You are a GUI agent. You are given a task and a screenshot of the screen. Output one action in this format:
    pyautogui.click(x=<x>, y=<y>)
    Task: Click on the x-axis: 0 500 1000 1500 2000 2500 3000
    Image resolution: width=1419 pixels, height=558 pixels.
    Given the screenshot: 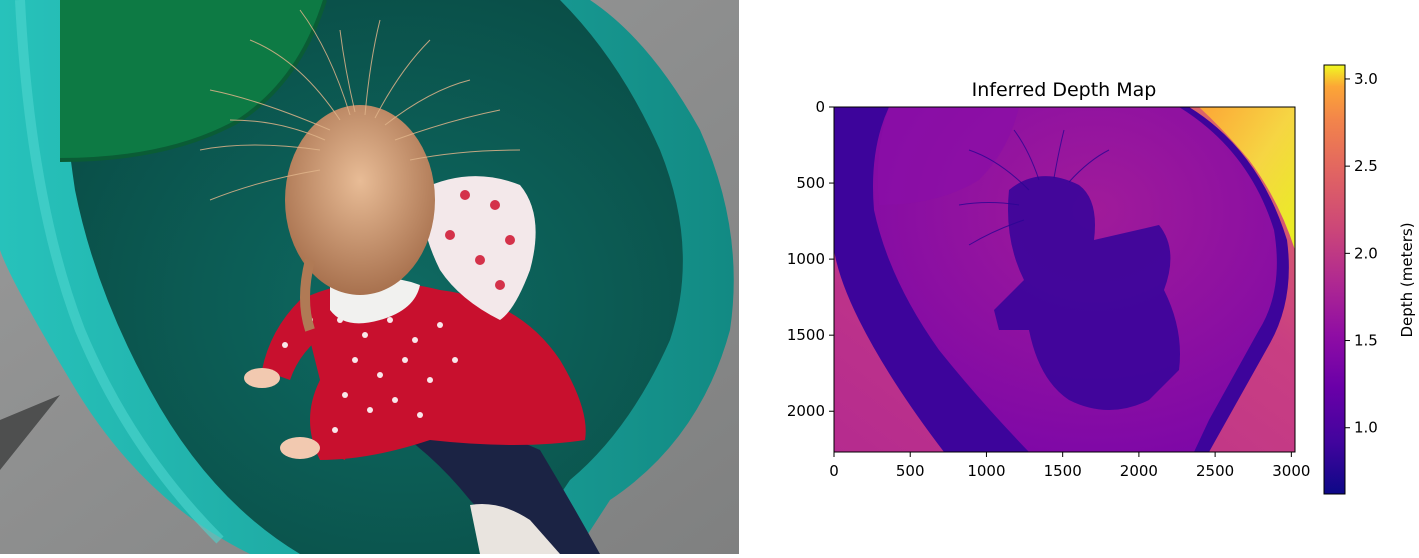 What is the action you would take?
    pyautogui.click(x=1069, y=466)
    